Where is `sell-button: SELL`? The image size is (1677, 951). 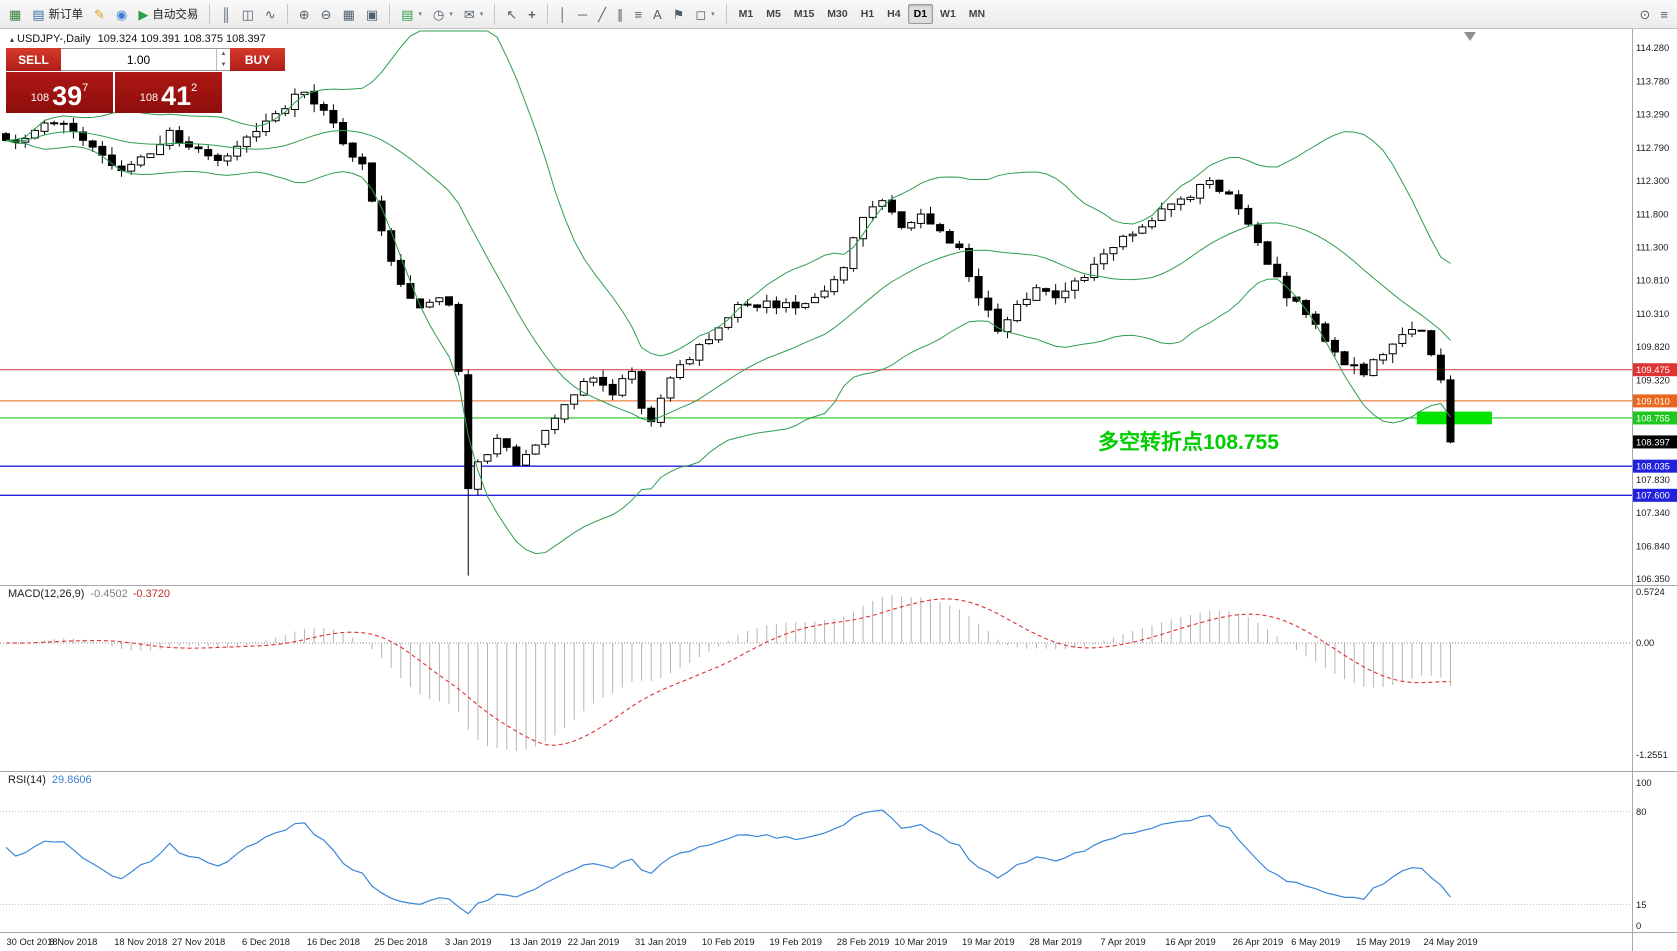 sell-button: SELL is located at coordinates (33, 59).